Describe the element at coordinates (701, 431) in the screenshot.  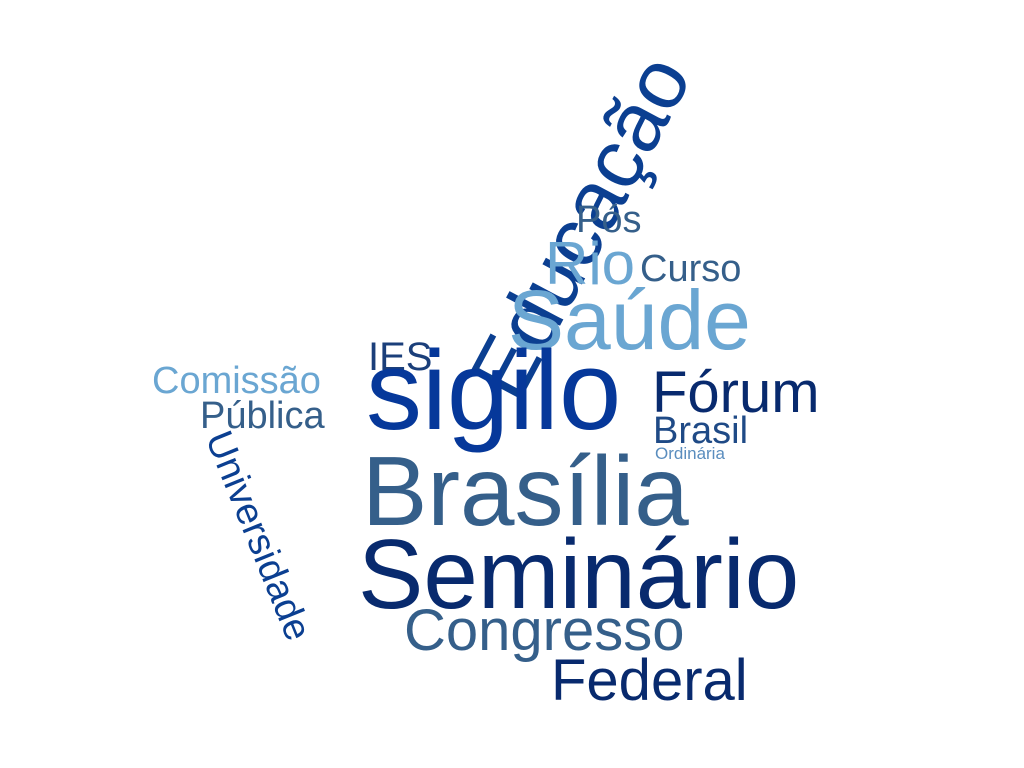
I see `word-brasil: Brasil` at that location.